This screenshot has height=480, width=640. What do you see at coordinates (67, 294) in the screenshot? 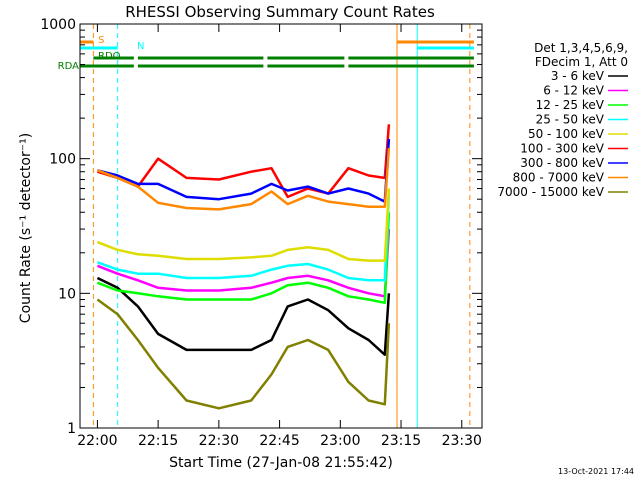
I see `y-tick-label: 10` at bounding box center [67, 294].